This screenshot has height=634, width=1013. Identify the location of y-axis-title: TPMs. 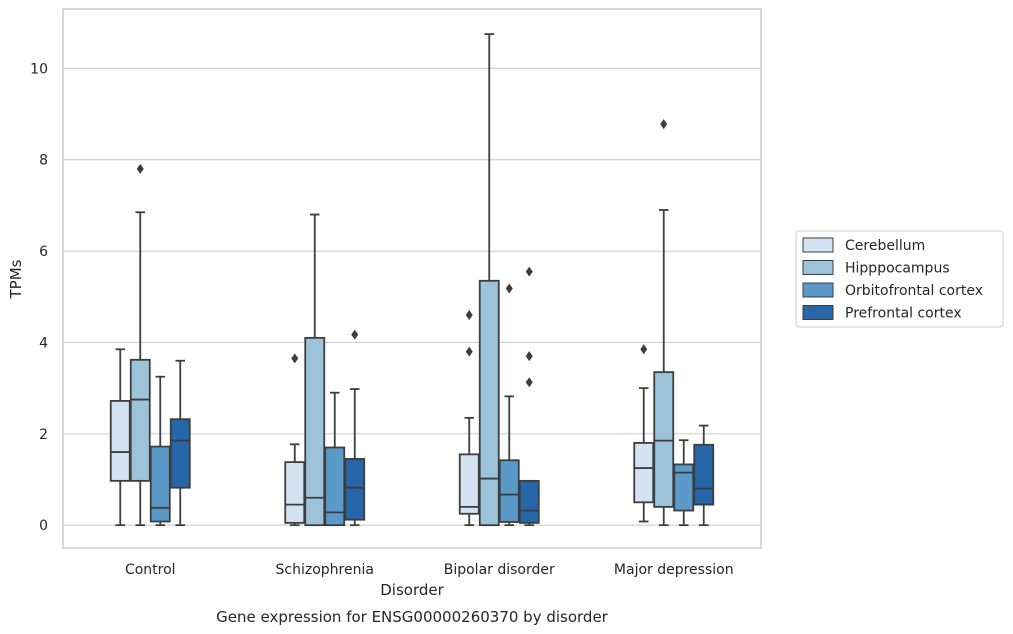
(16, 279).